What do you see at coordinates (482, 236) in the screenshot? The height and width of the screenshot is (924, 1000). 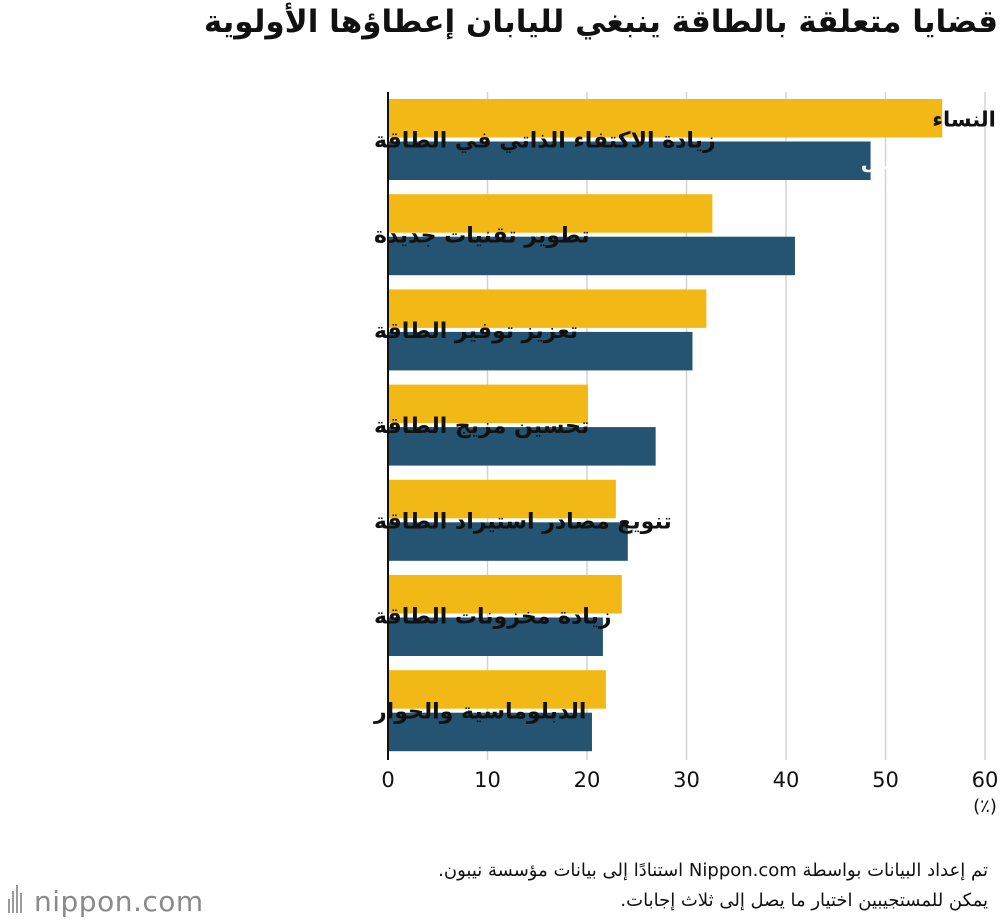 I see `category-label-1: تطوير تقنيات جديدة` at bounding box center [482, 236].